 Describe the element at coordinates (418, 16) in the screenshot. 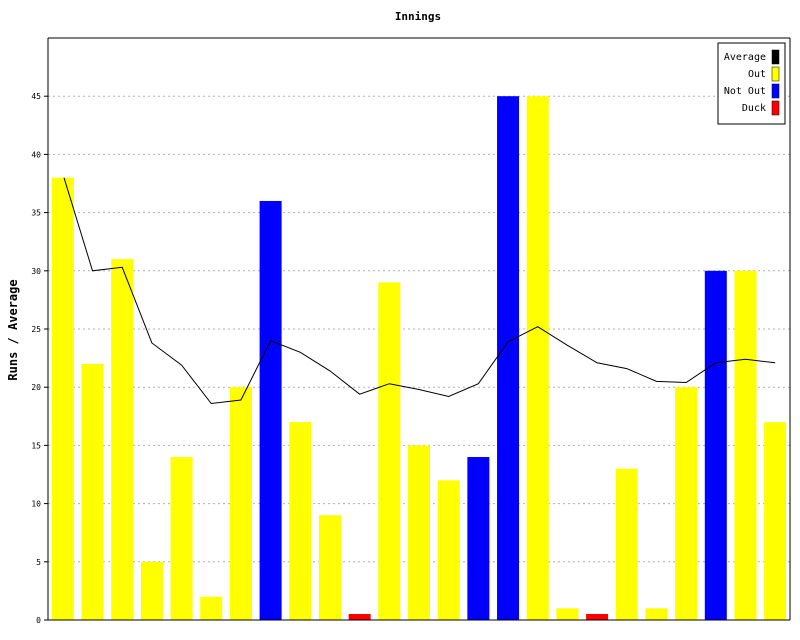

I see `chart-title: Innings` at that location.